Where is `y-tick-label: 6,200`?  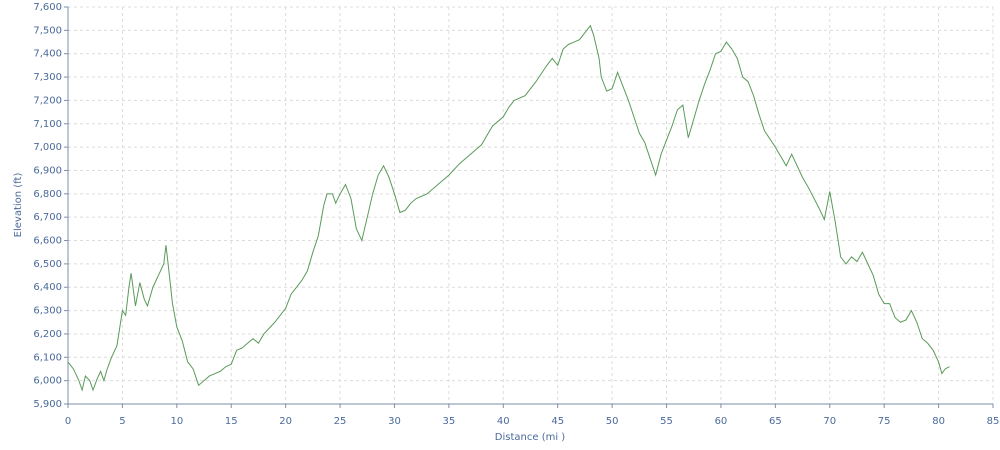
y-tick-label: 6,200 is located at coordinates (47, 334).